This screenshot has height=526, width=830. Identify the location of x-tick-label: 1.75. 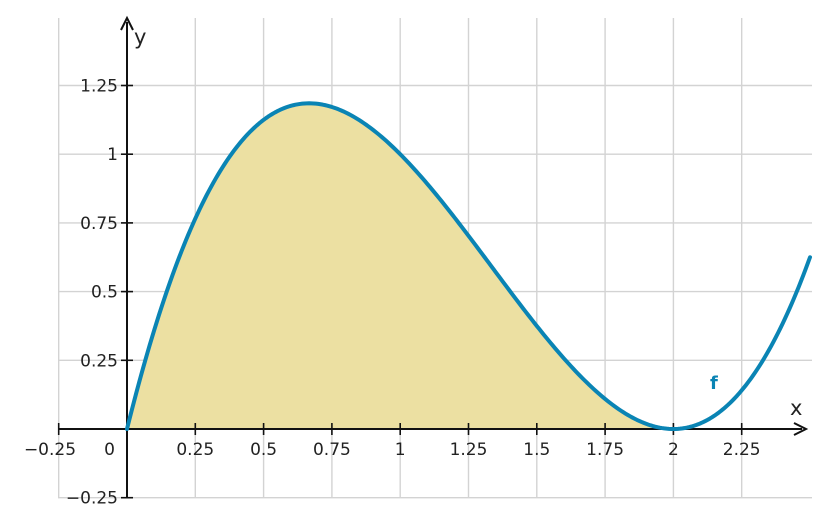
(605, 450).